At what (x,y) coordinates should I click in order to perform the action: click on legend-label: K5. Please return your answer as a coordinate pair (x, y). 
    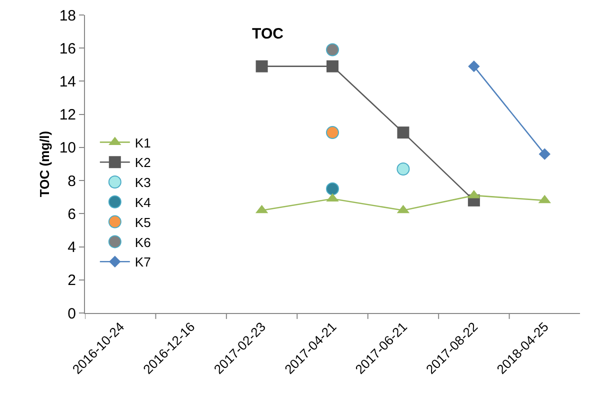
    Looking at the image, I should click on (142, 222).